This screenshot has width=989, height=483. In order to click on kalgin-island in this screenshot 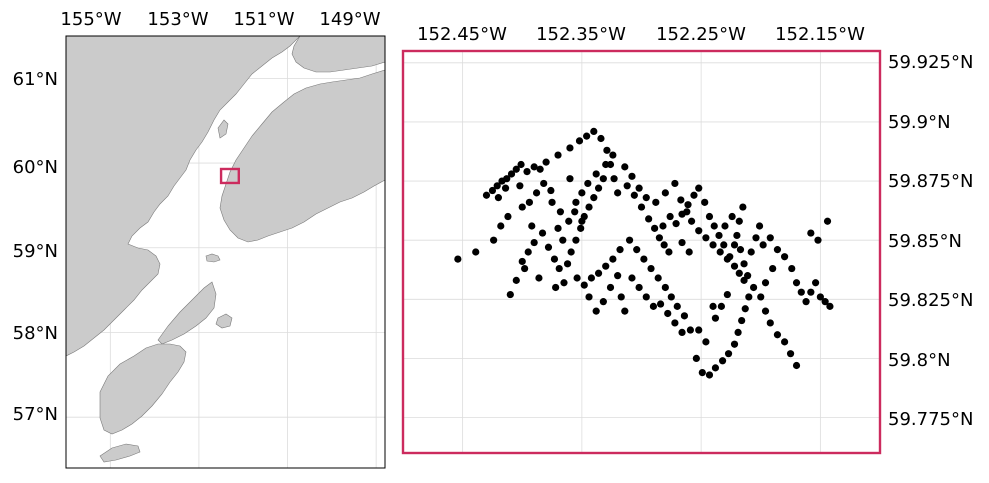, I will do `click(223, 129)`.